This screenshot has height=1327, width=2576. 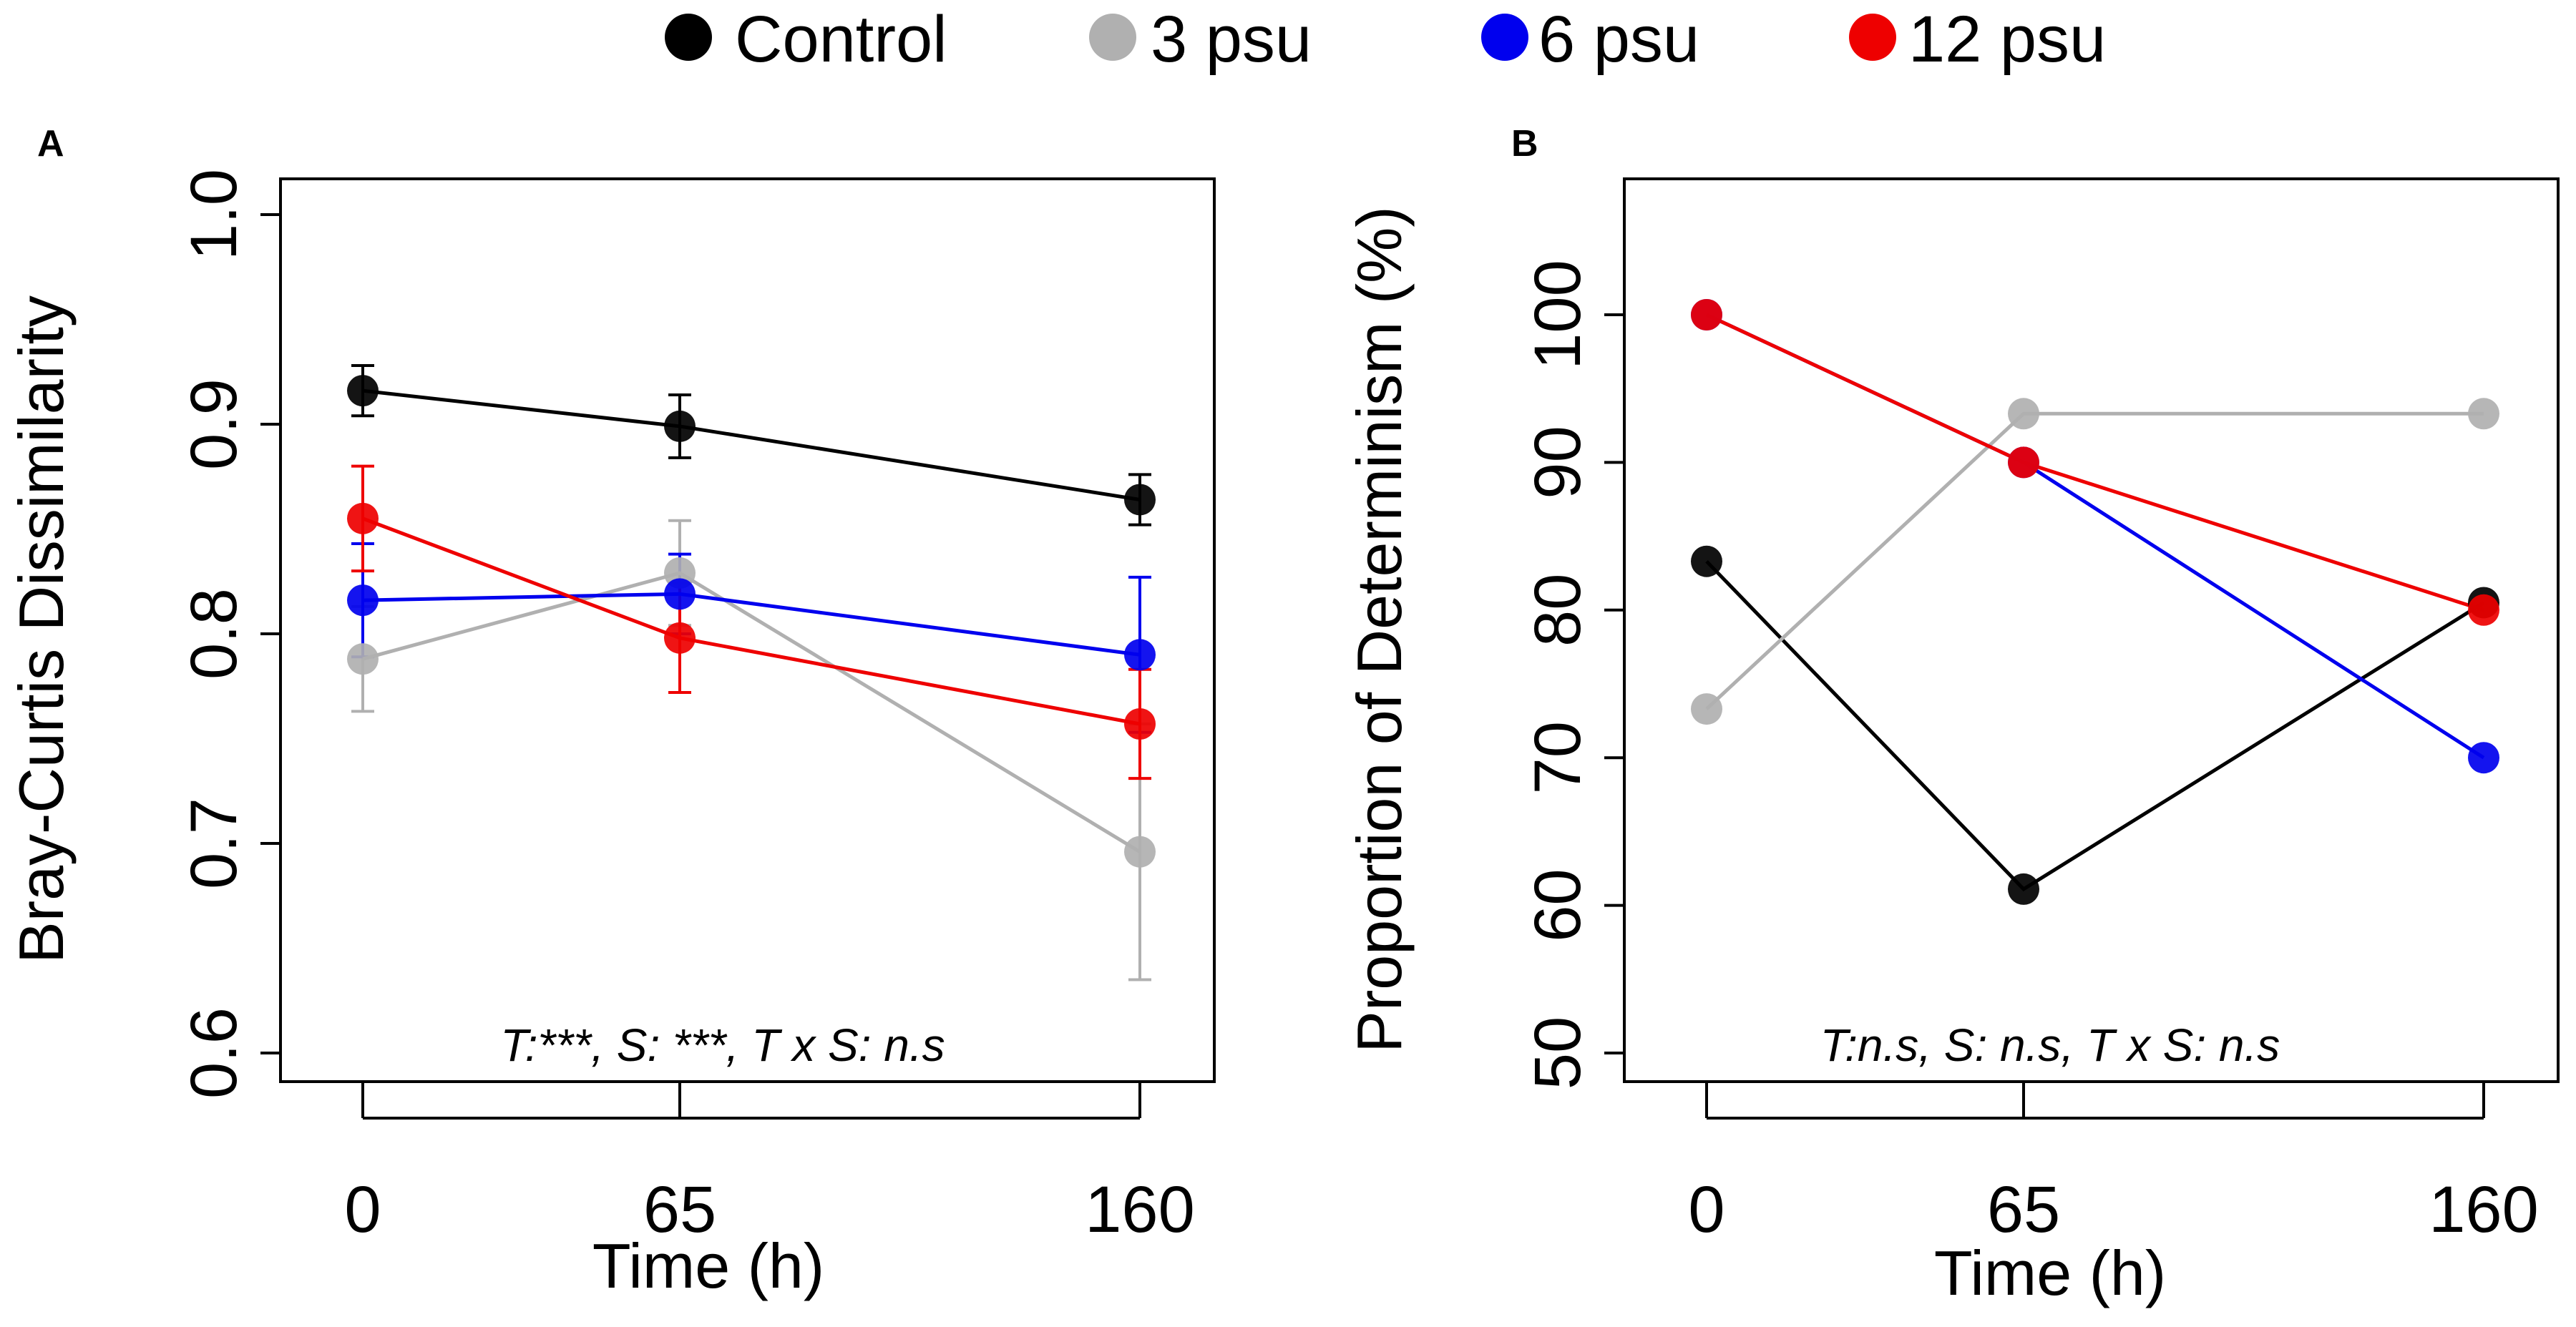 I want to click on legend-marker-3psu, so click(x=1112, y=37).